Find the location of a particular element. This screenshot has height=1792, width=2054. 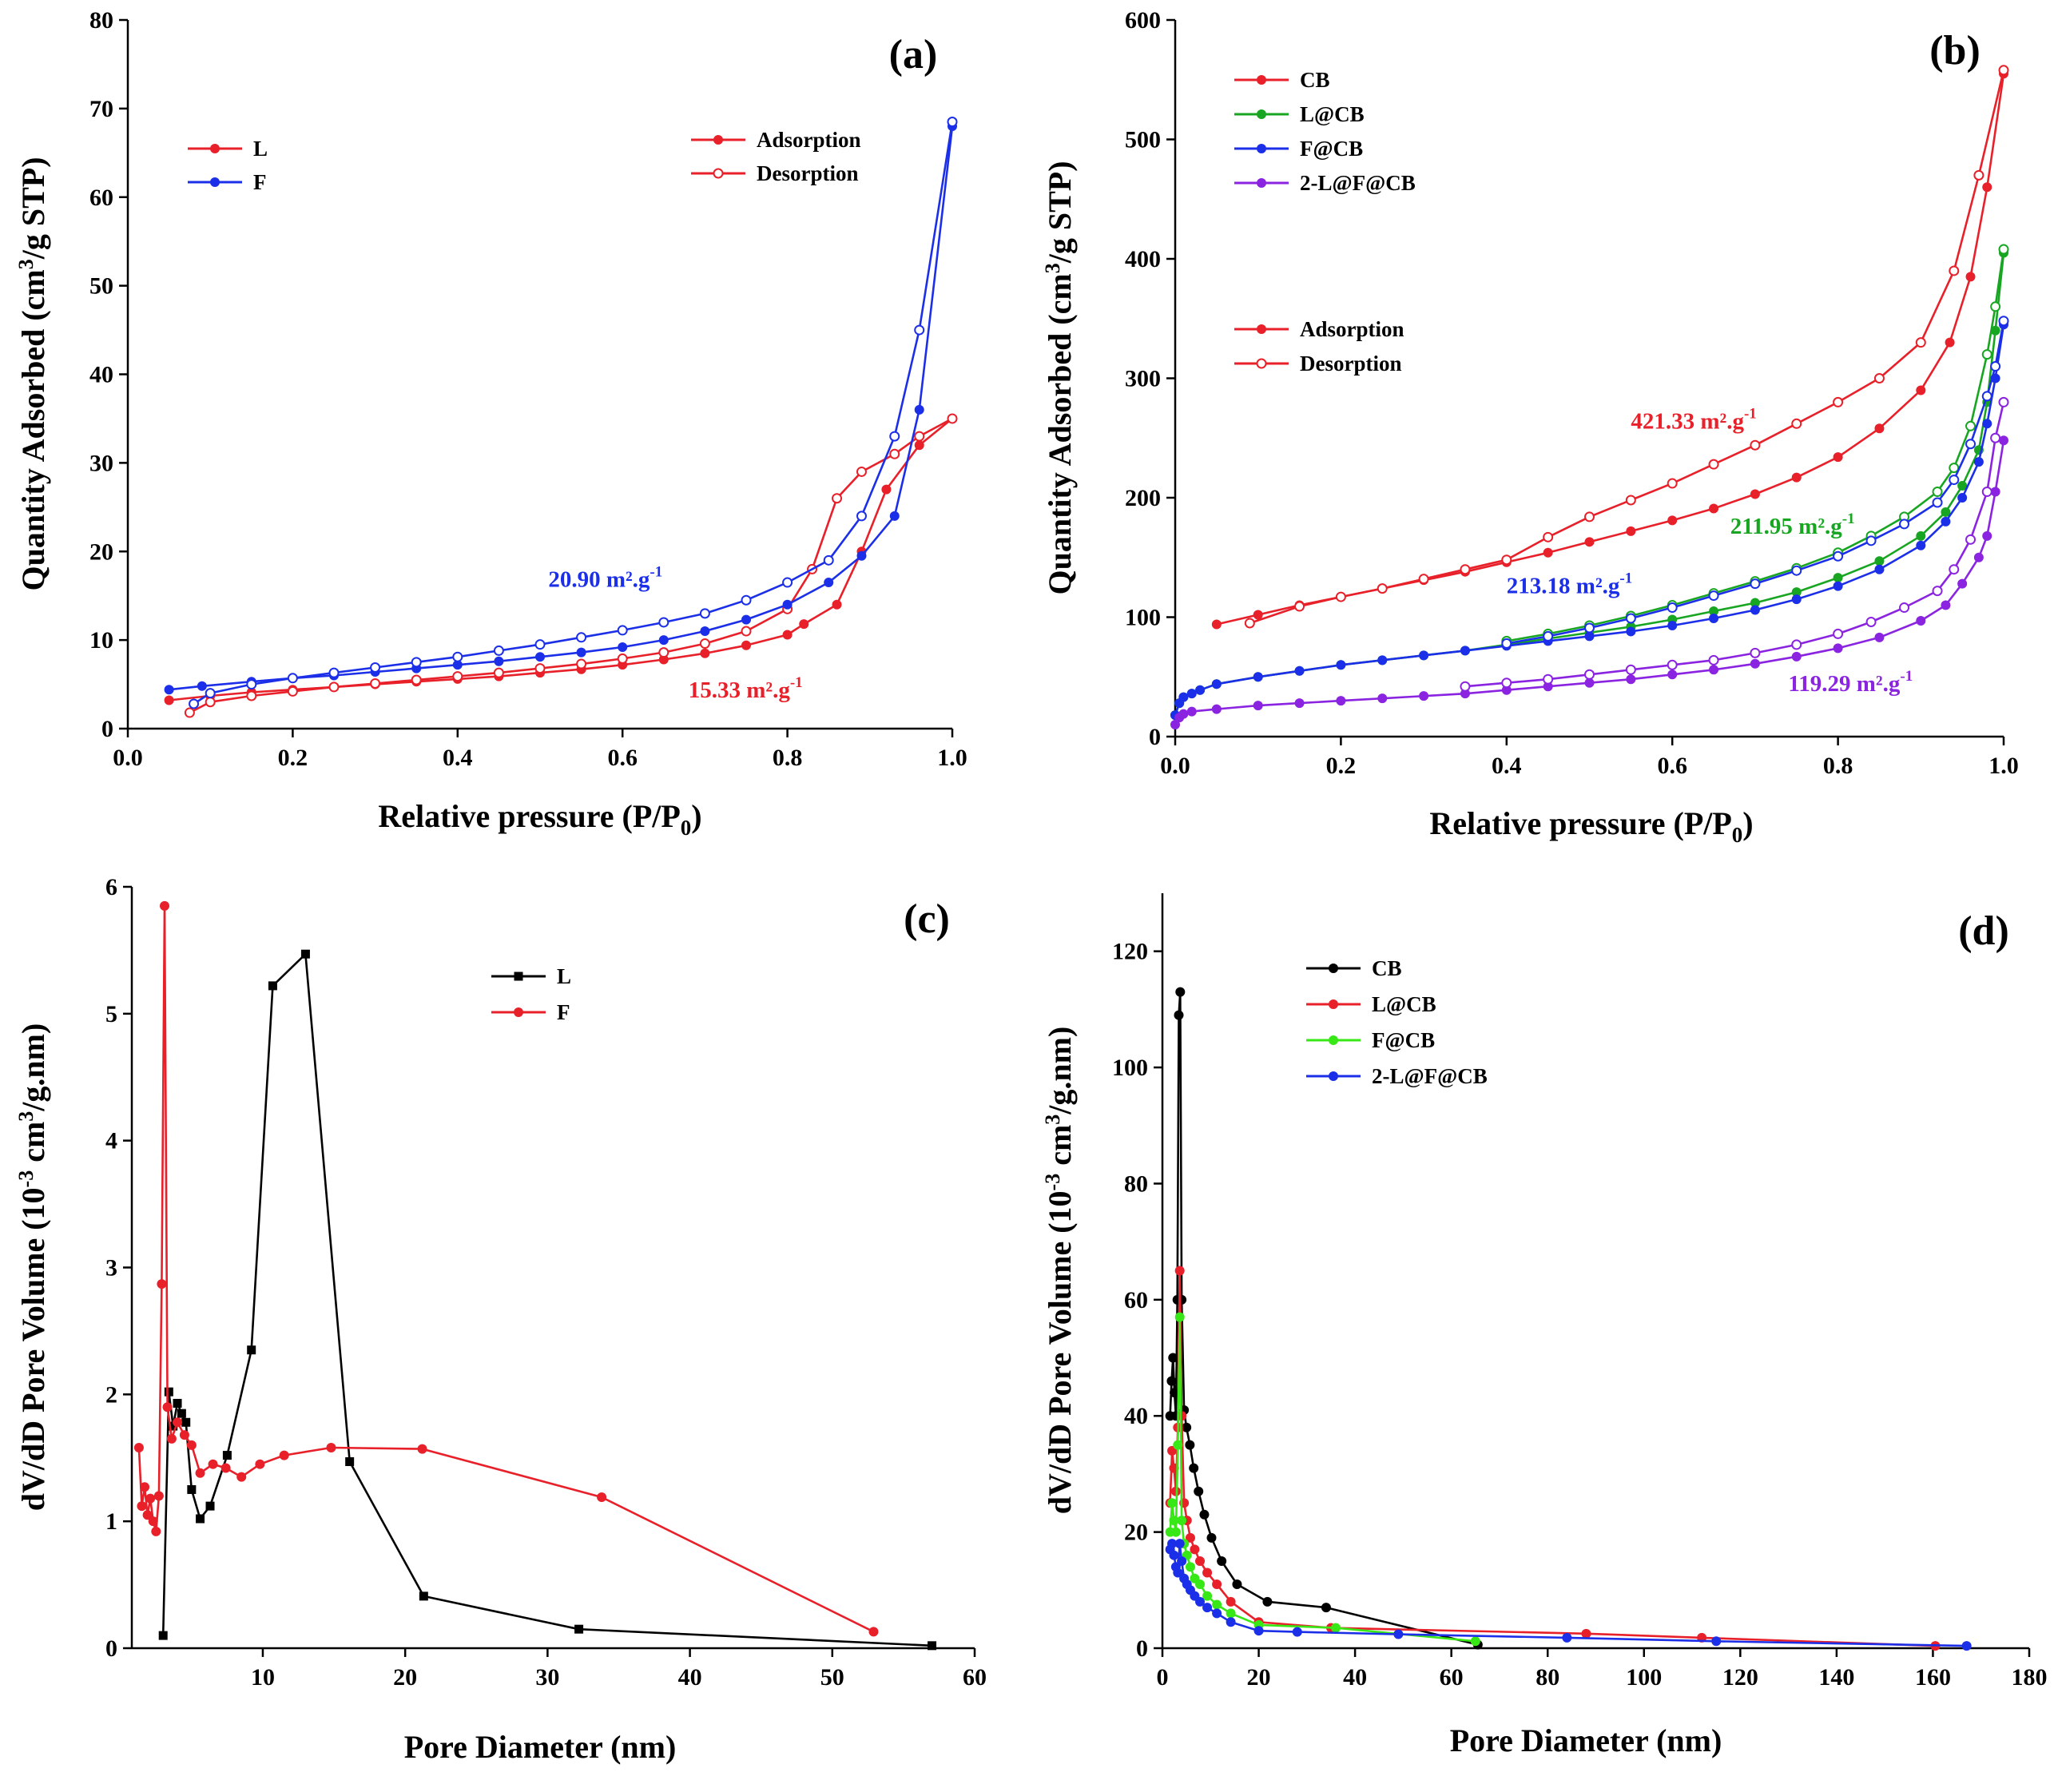

y-tick-label: 20 is located at coordinates (101, 551).